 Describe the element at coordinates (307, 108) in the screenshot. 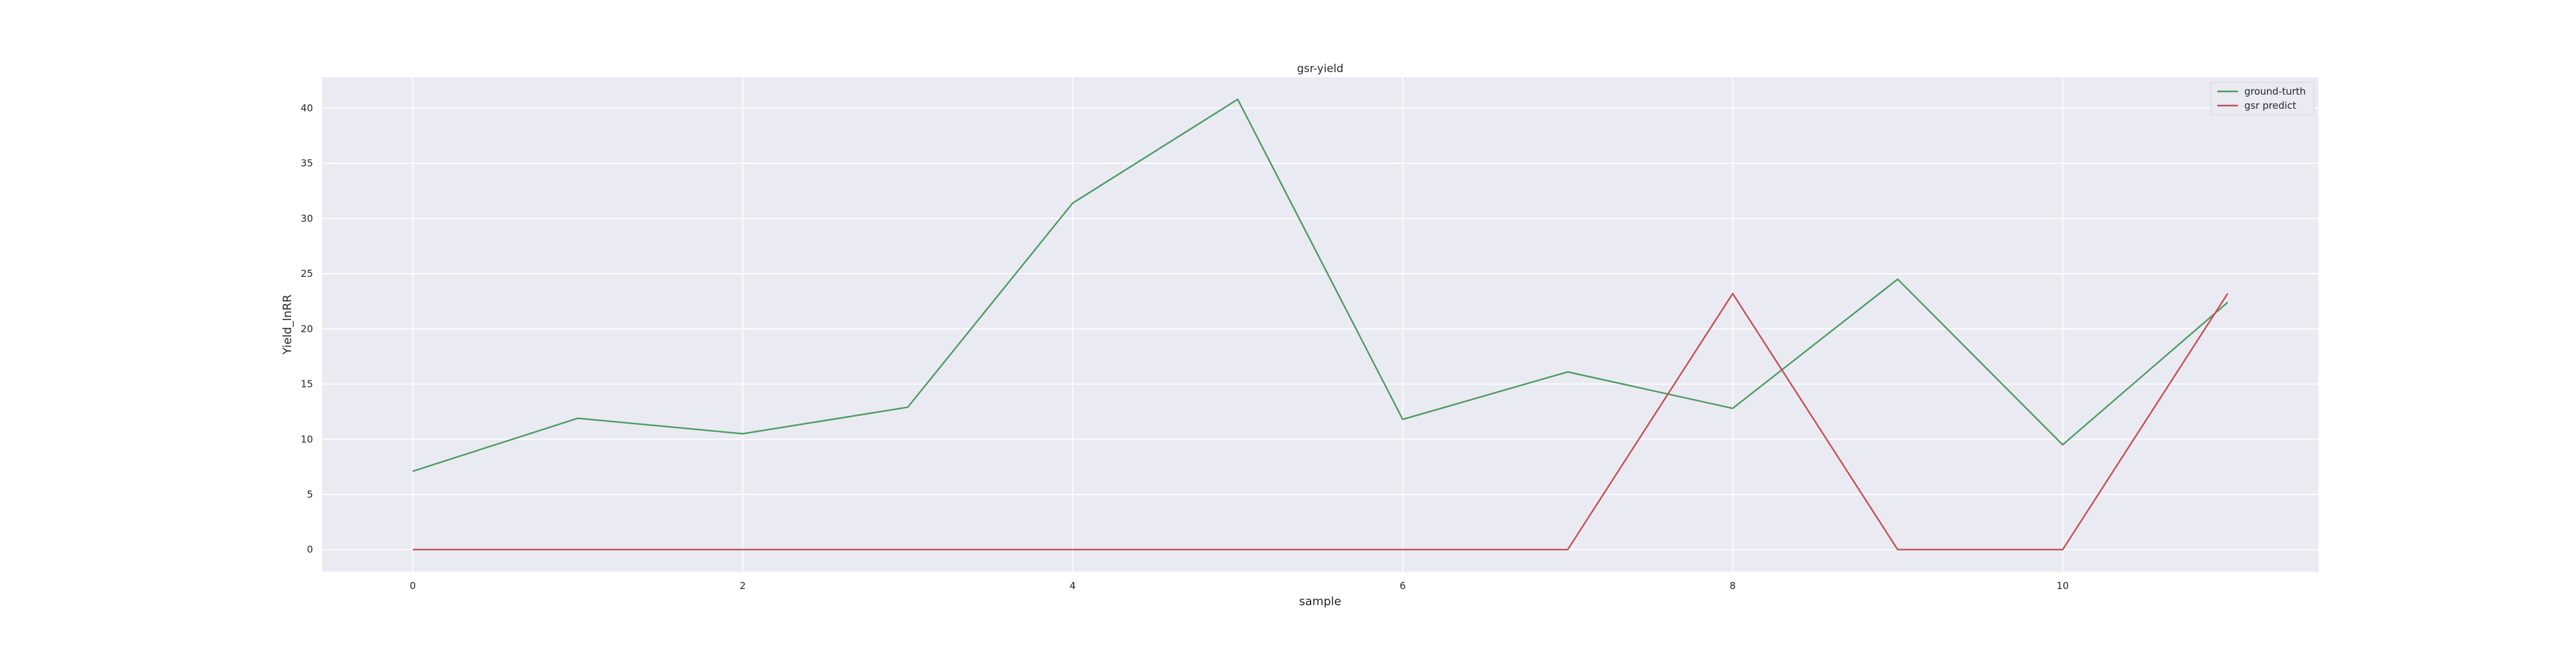

I see `y-tick-label: 40` at that location.